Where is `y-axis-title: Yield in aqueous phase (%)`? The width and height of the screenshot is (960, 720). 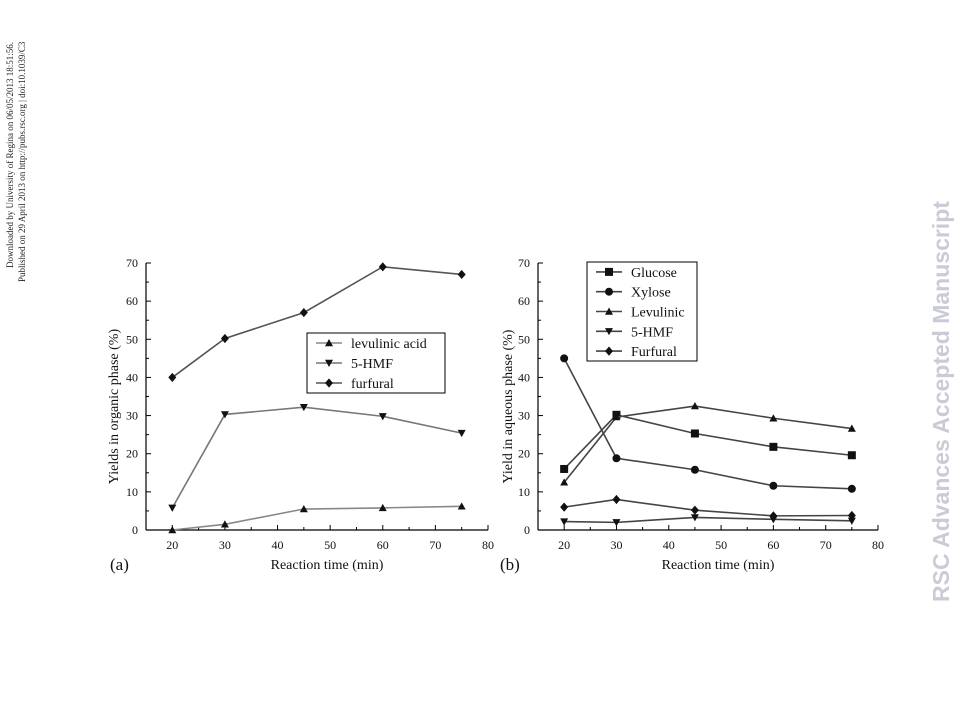 y-axis-title: Yield in aqueous phase (%) is located at coordinates (508, 406).